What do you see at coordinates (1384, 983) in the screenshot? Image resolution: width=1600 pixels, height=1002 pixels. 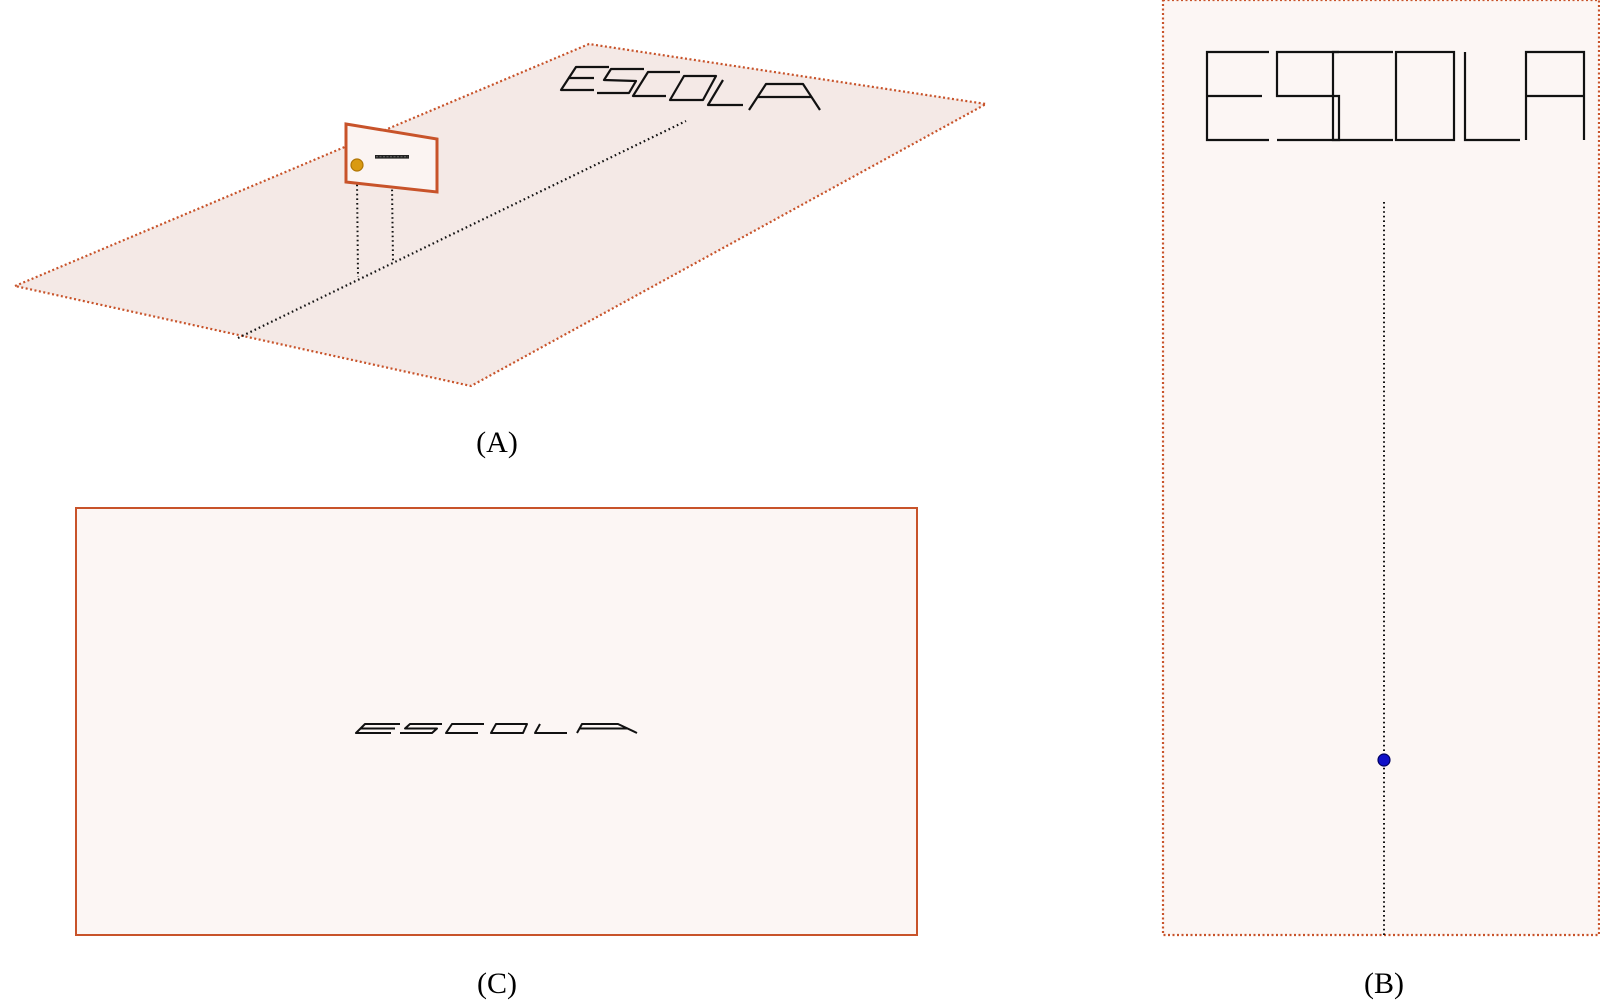 I see `caption-b: (B)` at bounding box center [1384, 983].